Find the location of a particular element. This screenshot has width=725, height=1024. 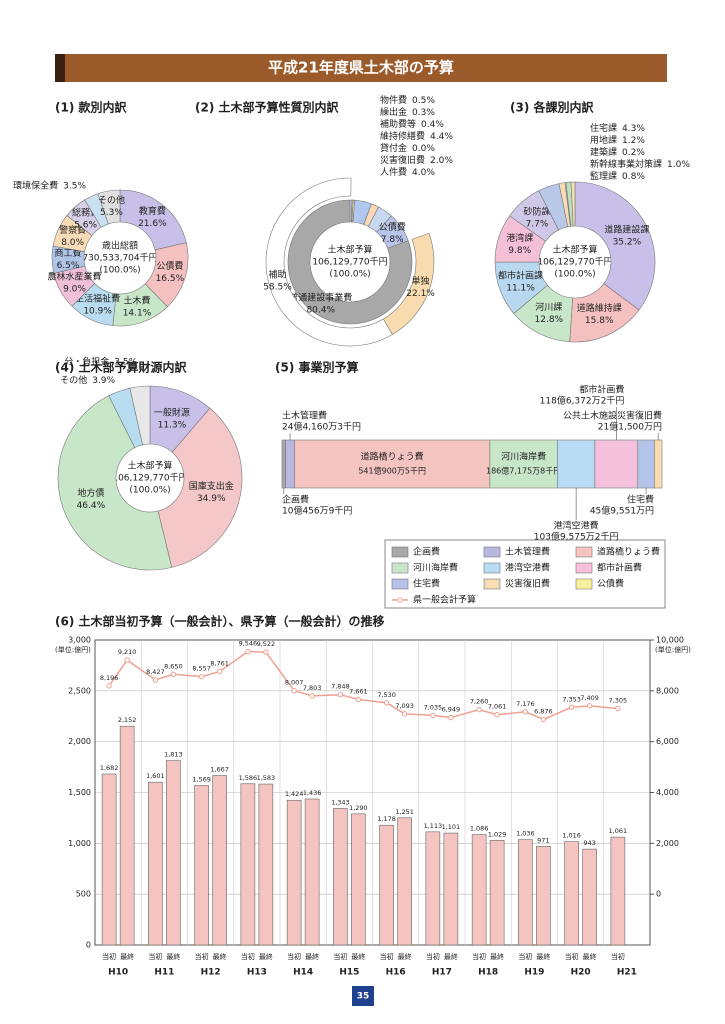

segment-value: 6.5% is located at coordinates (68, 266).